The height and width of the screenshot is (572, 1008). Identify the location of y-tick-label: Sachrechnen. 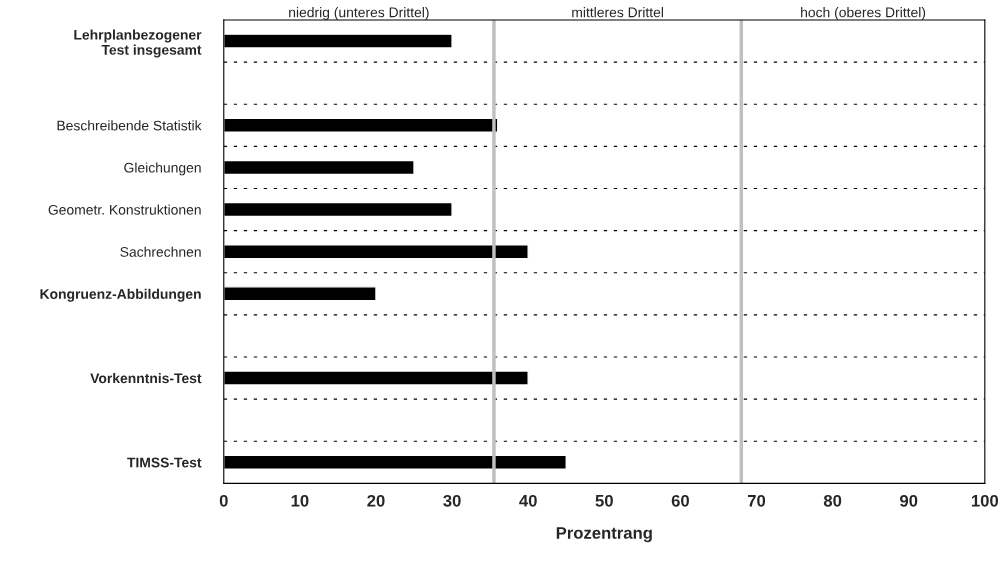
(160, 251).